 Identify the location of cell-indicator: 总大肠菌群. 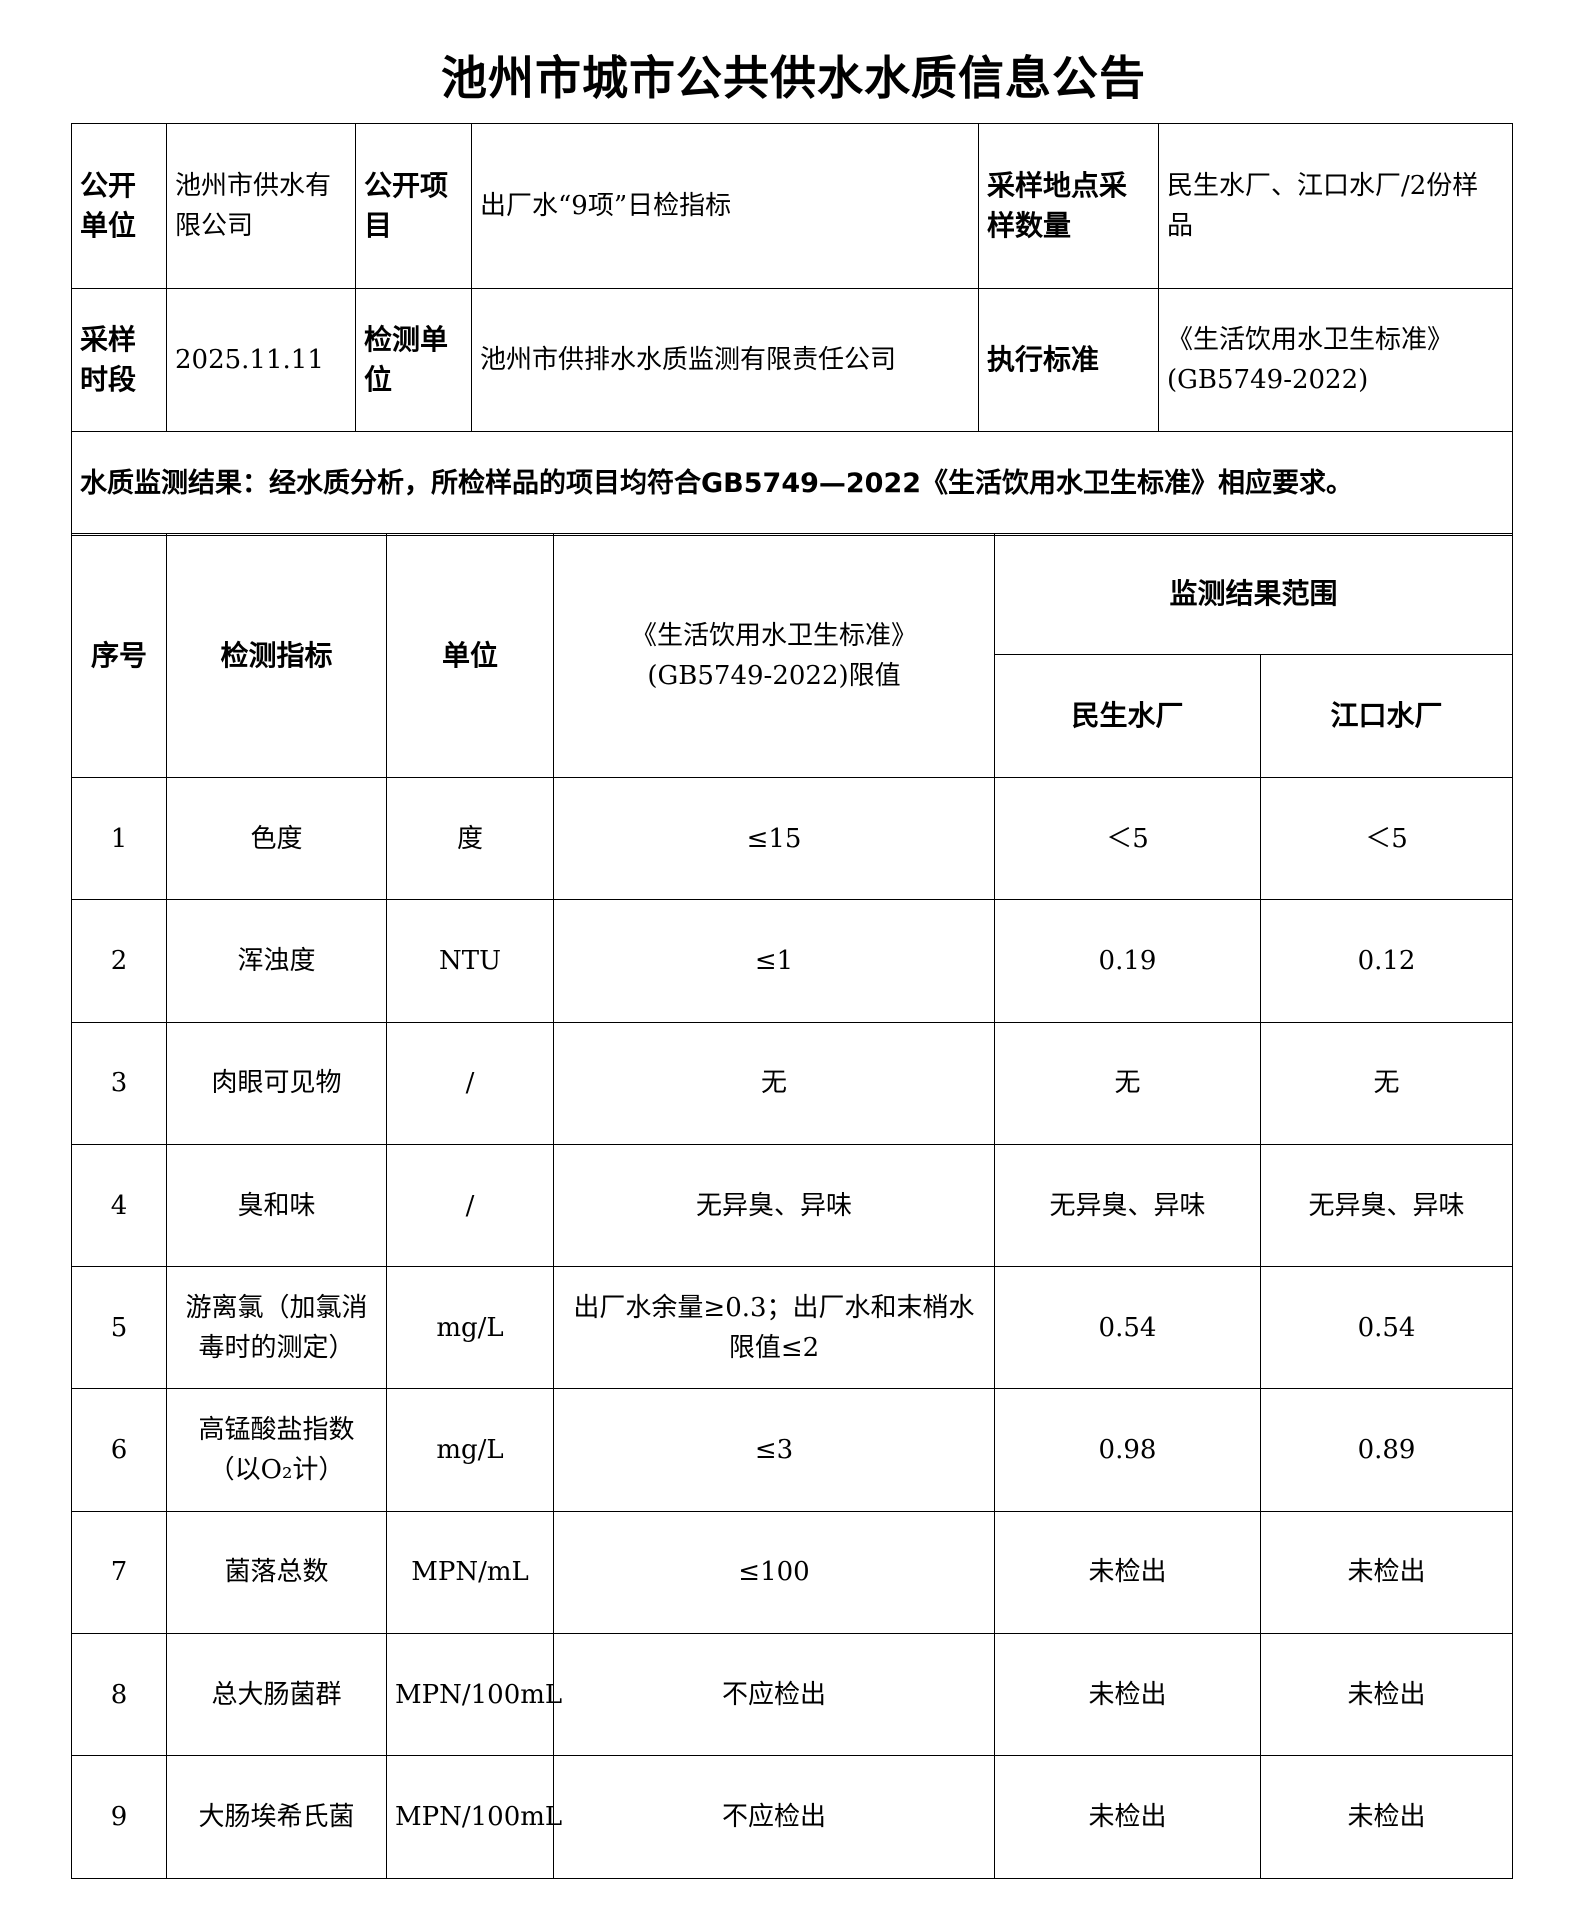
(276, 1695).